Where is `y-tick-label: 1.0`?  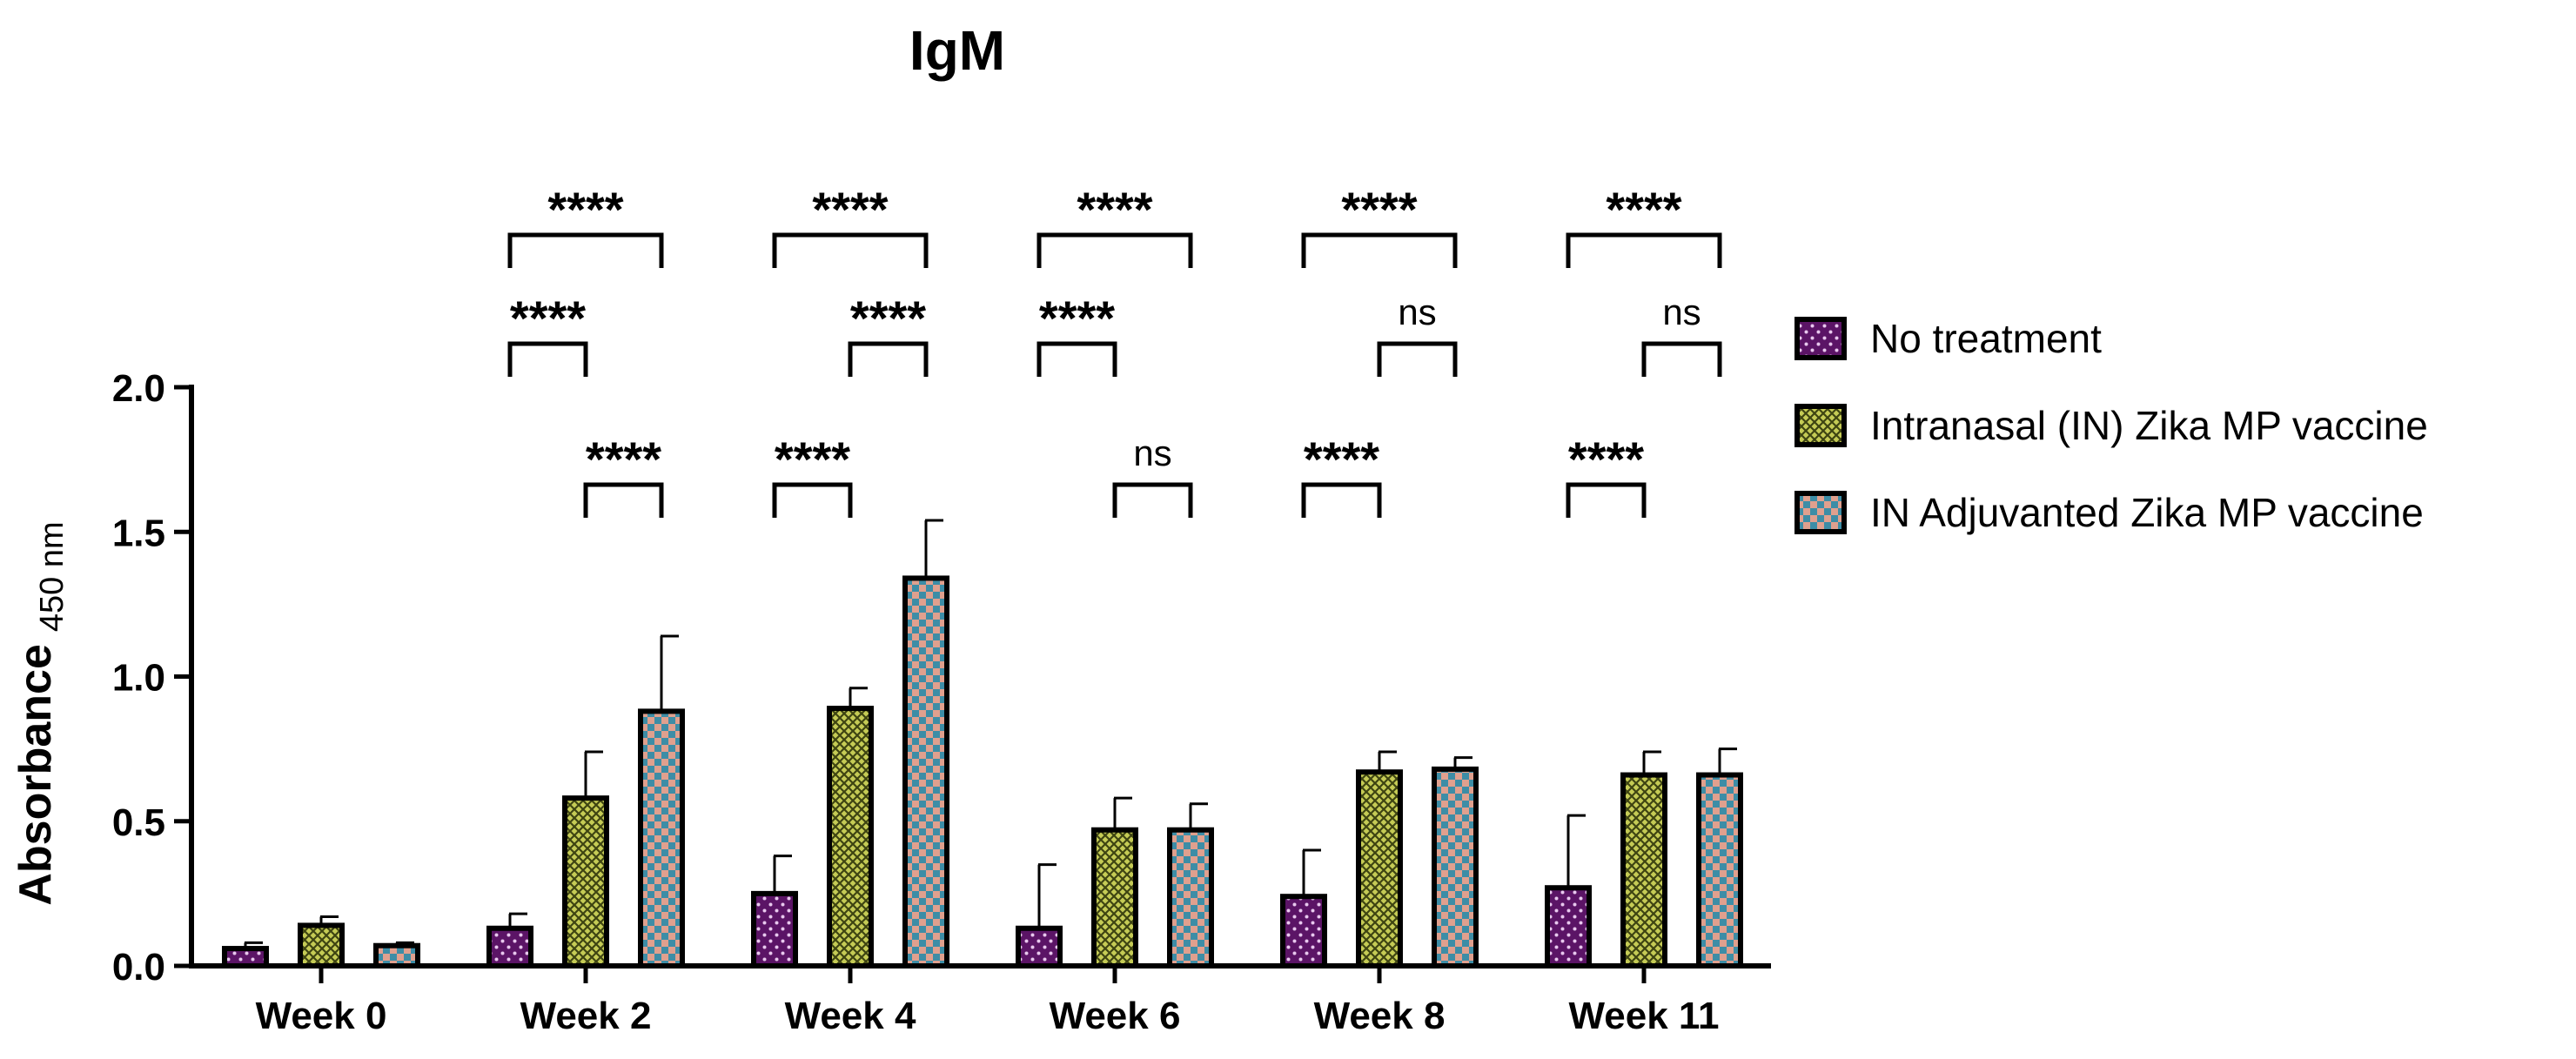
y-tick-label: 1.0 is located at coordinates (138, 678).